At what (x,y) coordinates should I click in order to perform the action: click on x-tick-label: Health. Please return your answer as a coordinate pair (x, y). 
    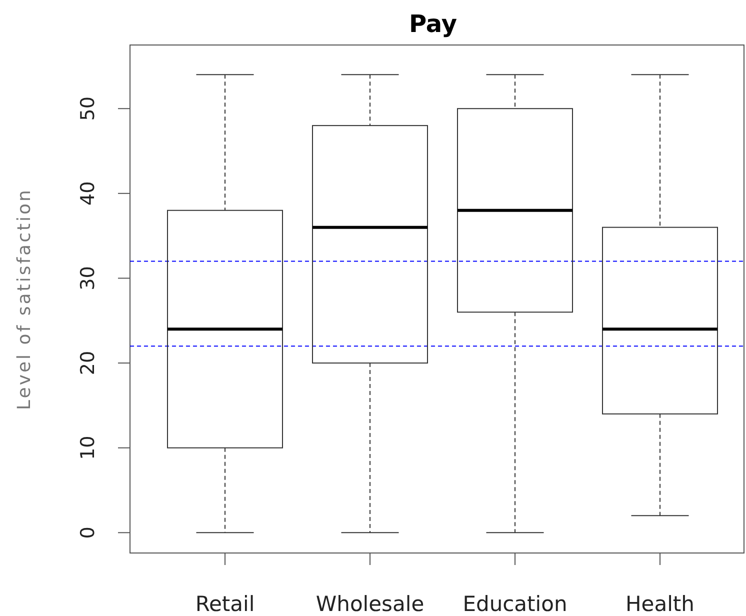
    Looking at the image, I should click on (660, 604).